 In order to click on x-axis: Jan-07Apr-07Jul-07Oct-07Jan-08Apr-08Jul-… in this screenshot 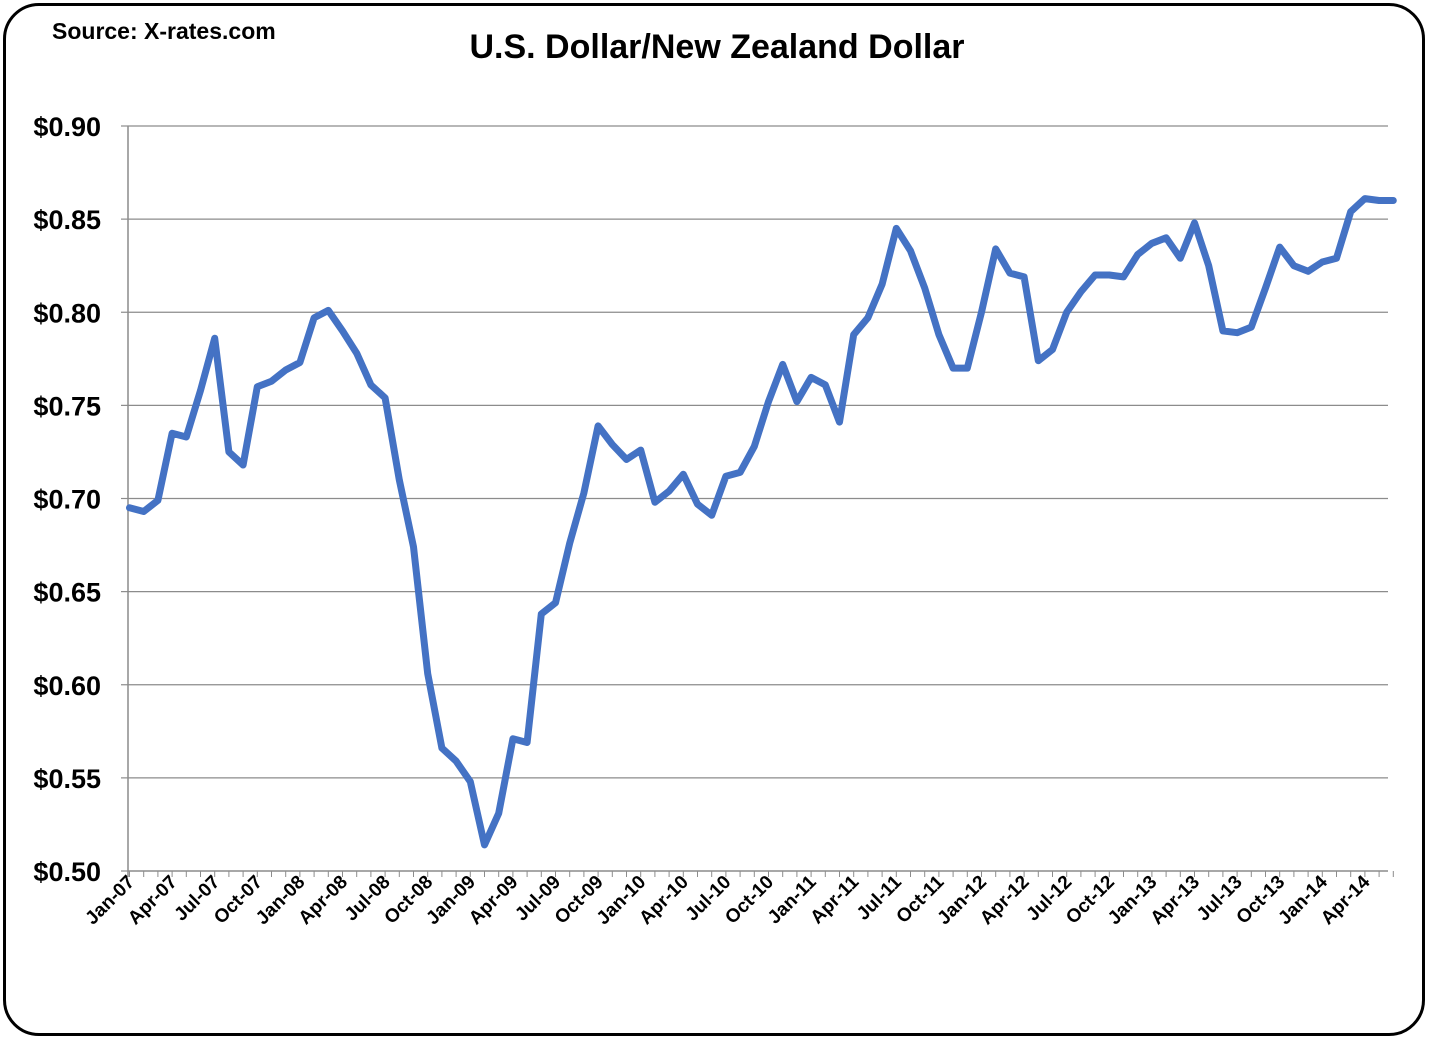, I will do `click(738, 899)`.